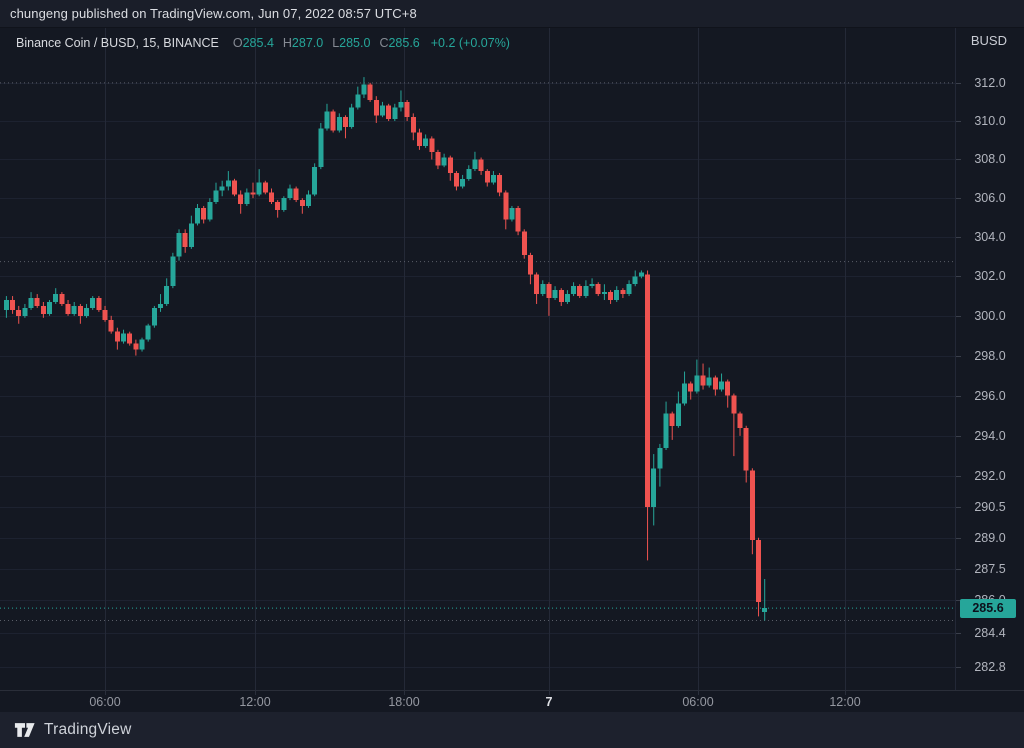 This screenshot has width=1024, height=748. Describe the element at coordinates (988, 608) in the screenshot. I see `current-price-label: 285.6` at that location.